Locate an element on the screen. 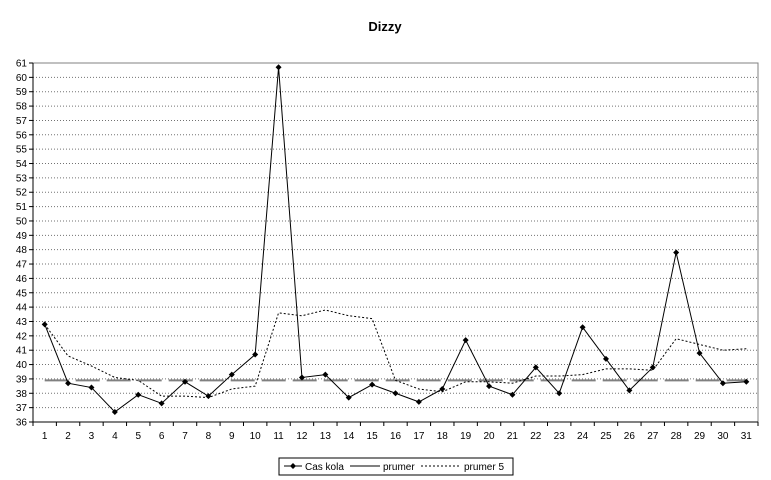 The height and width of the screenshot is (480, 771). y-tick-label-40: 40 is located at coordinates (22, 365).